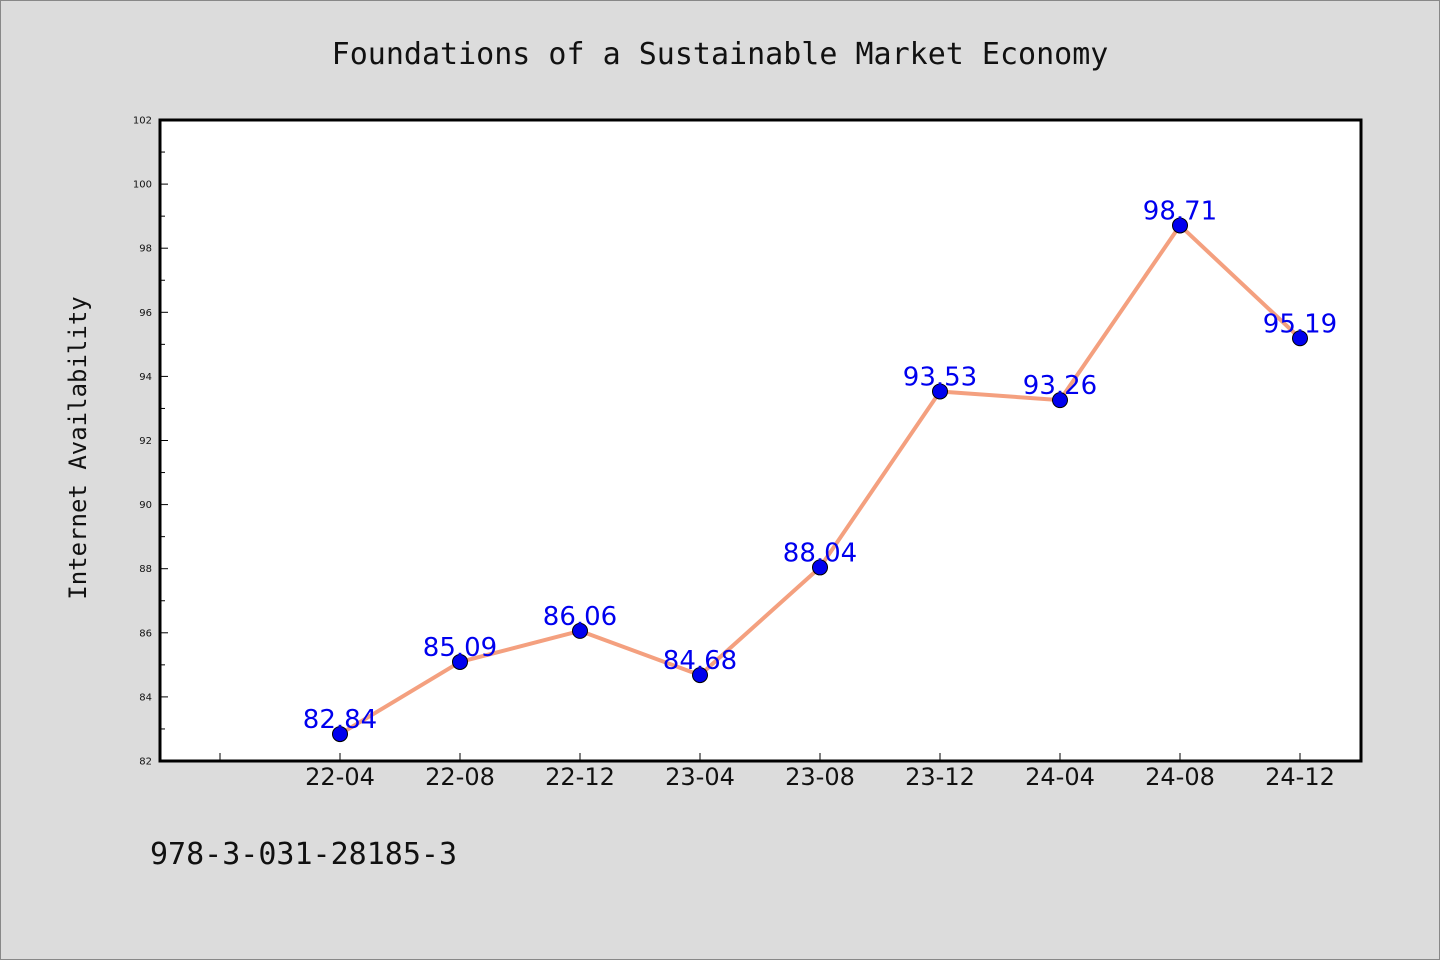 This screenshot has height=960, width=1440. Describe the element at coordinates (1300, 324) in the screenshot. I see `data-label: 95.19` at that location.